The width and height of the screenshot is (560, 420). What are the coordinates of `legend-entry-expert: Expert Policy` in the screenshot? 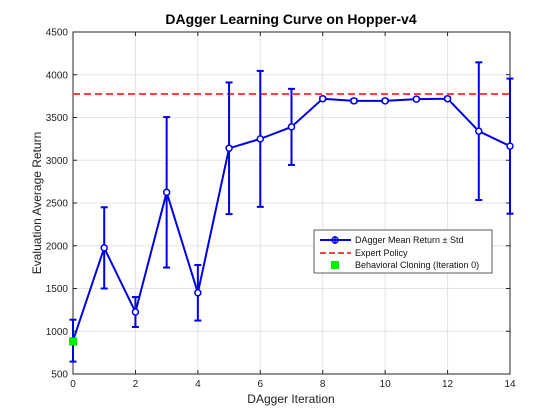 It's located at (364, 253).